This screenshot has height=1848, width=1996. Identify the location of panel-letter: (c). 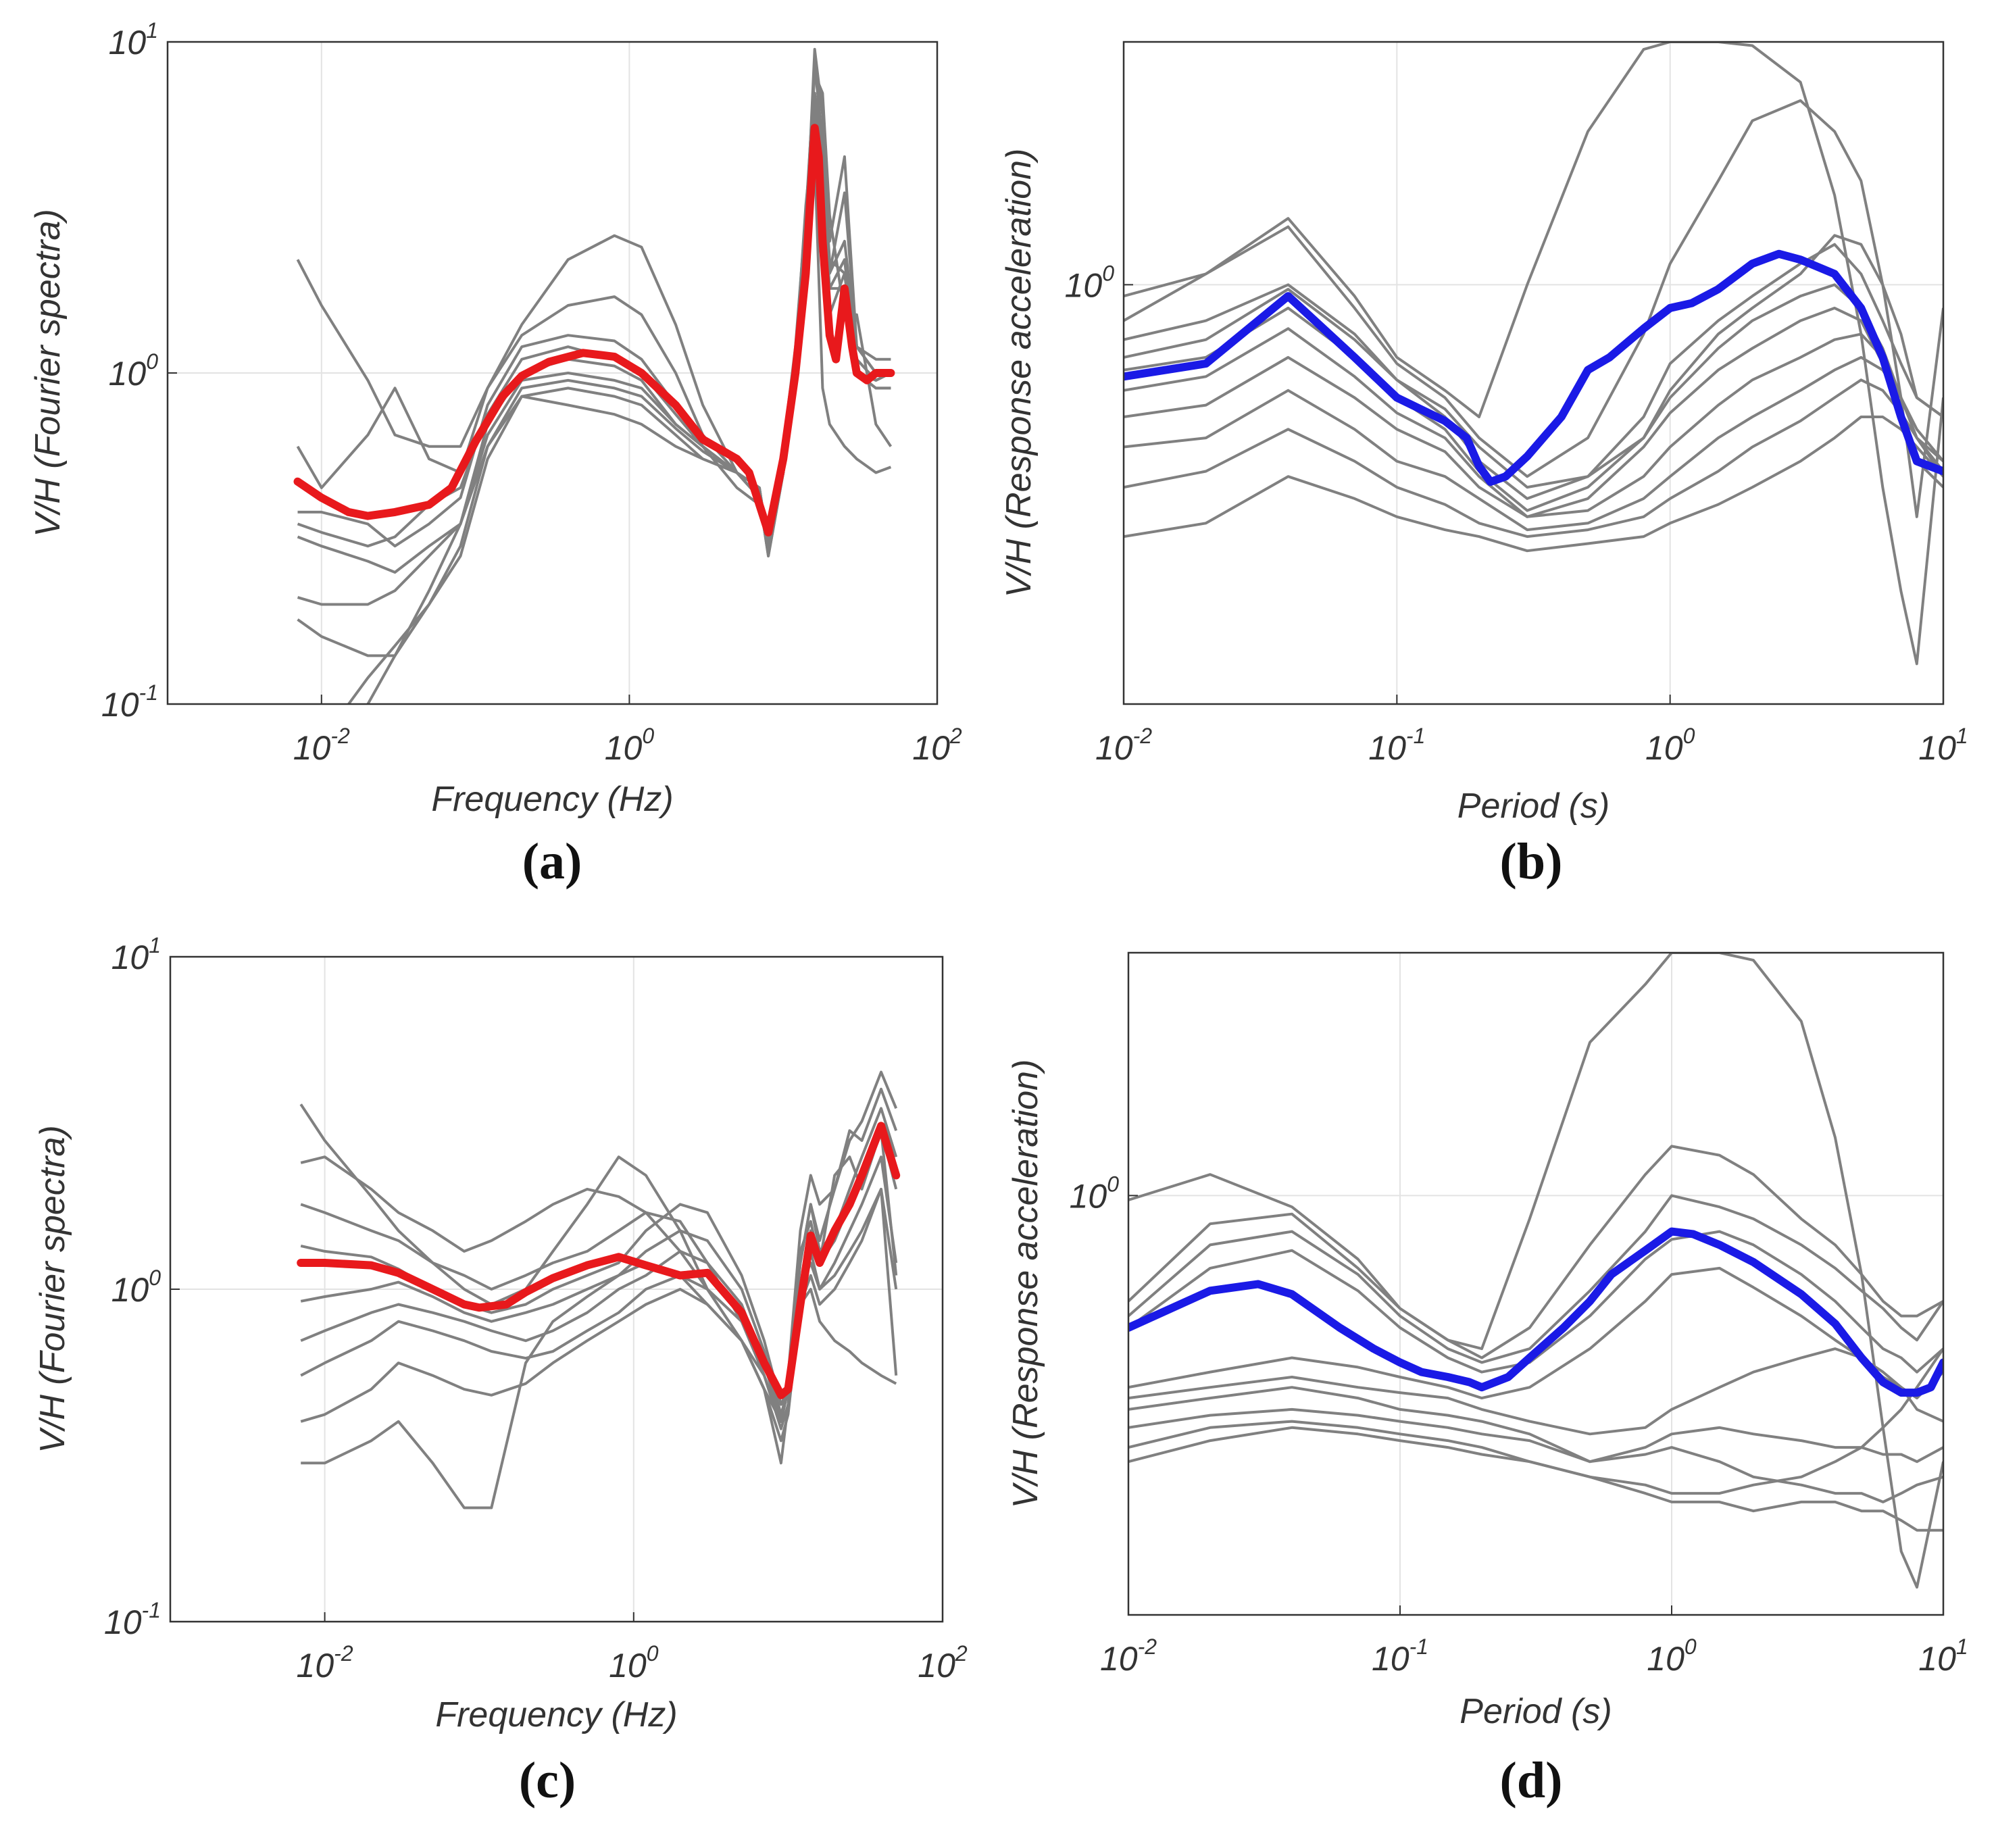
(547, 1781).